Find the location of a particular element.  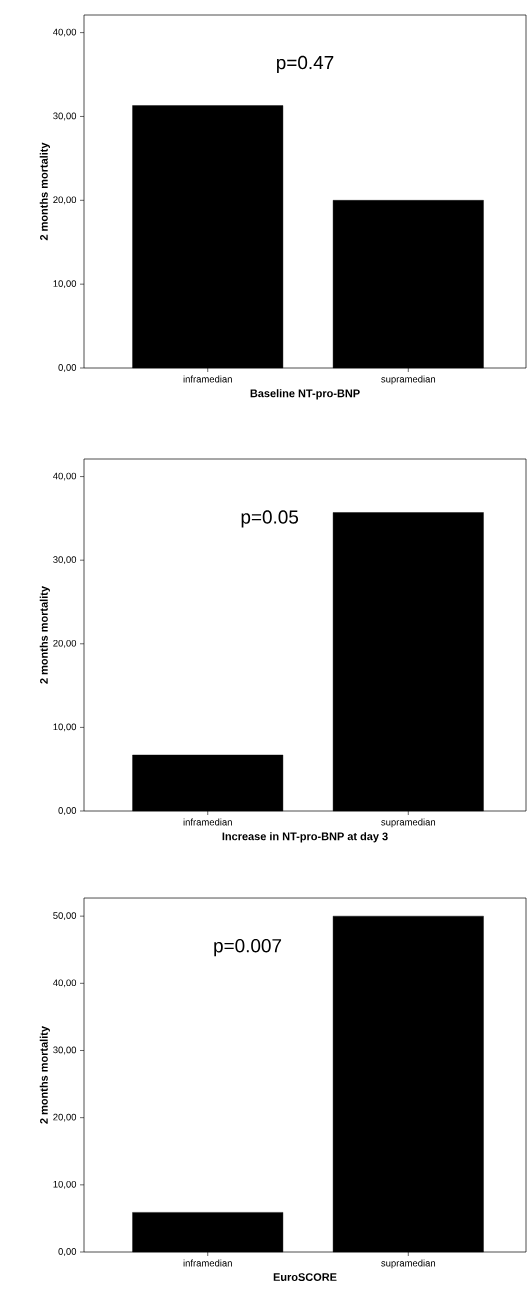

x-axis-title: Baseline NT-pro-BNP is located at coordinates (305, 394).